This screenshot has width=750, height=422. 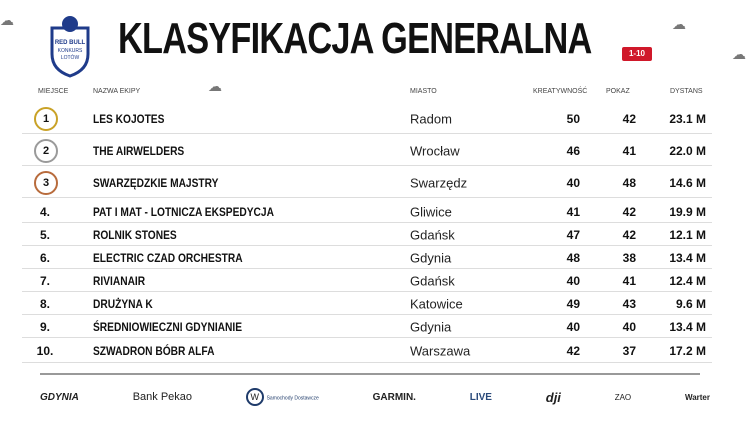 What do you see at coordinates (46, 182) in the screenshot?
I see `medal-icon: 3` at bounding box center [46, 182].